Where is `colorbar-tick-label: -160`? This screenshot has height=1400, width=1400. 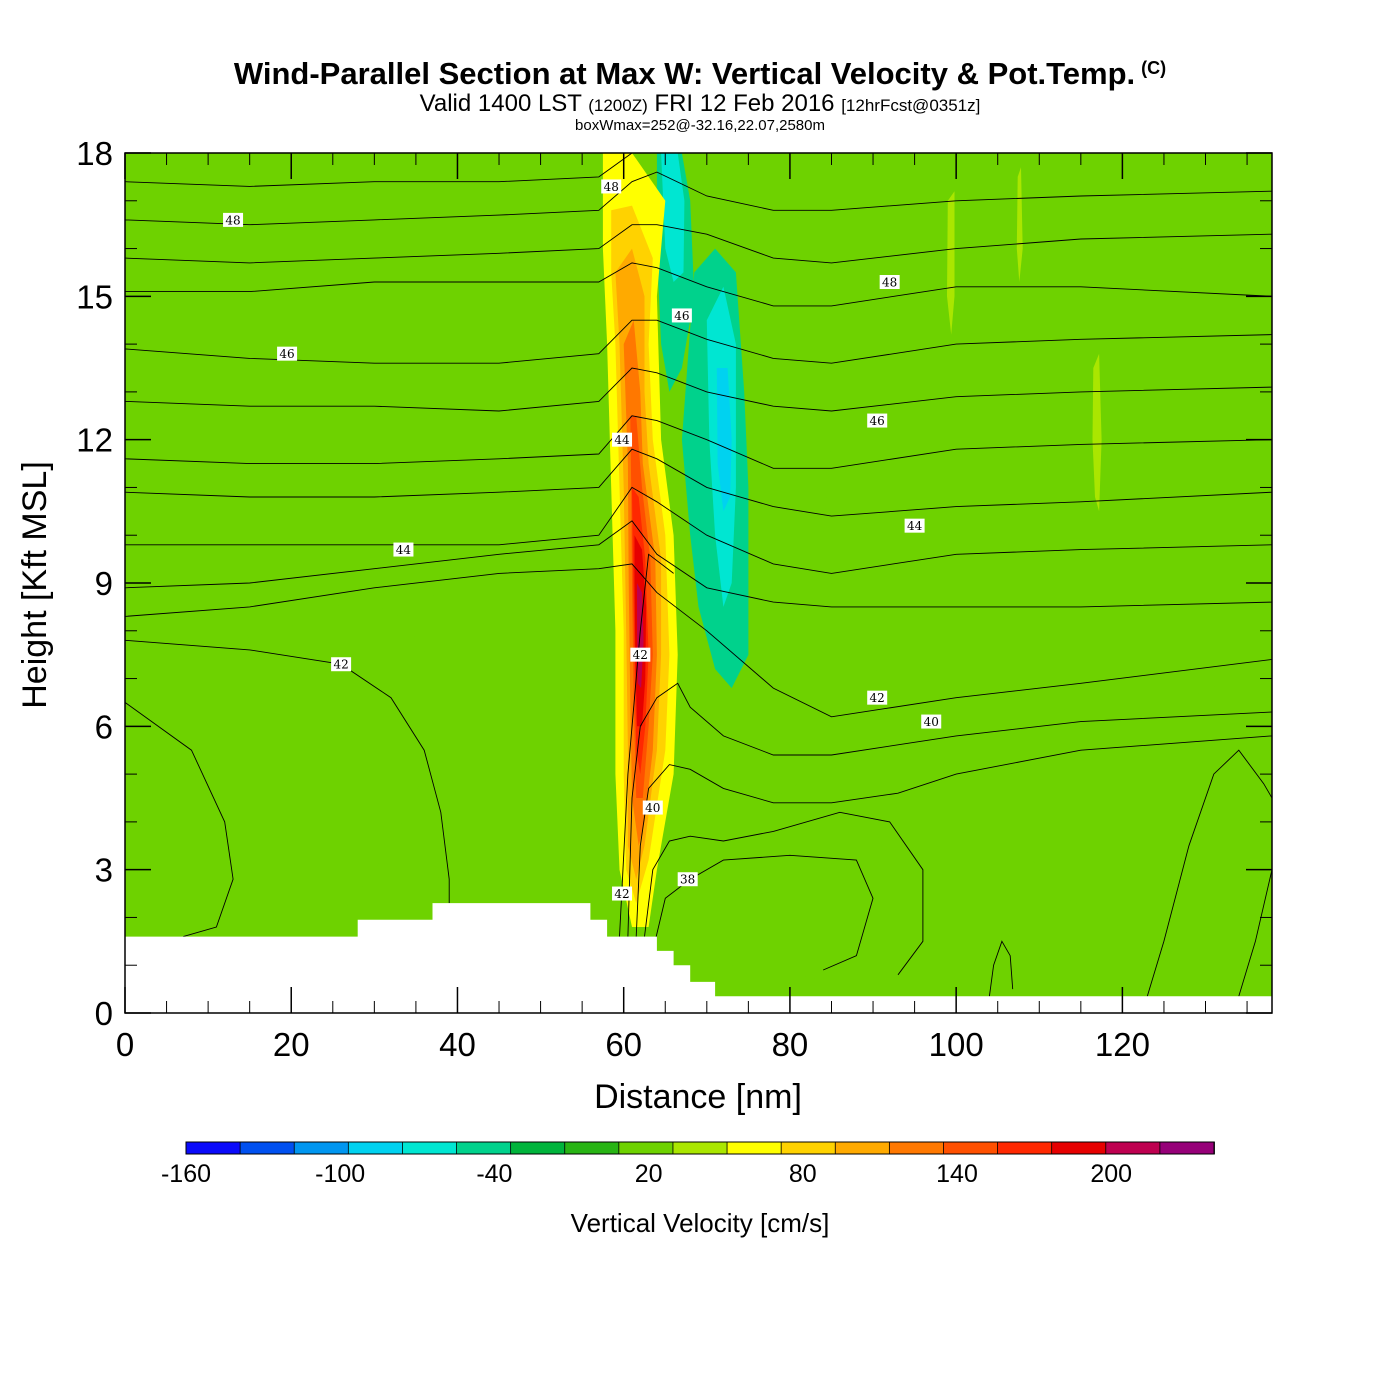 colorbar-tick-label: -160 is located at coordinates (186, 1174).